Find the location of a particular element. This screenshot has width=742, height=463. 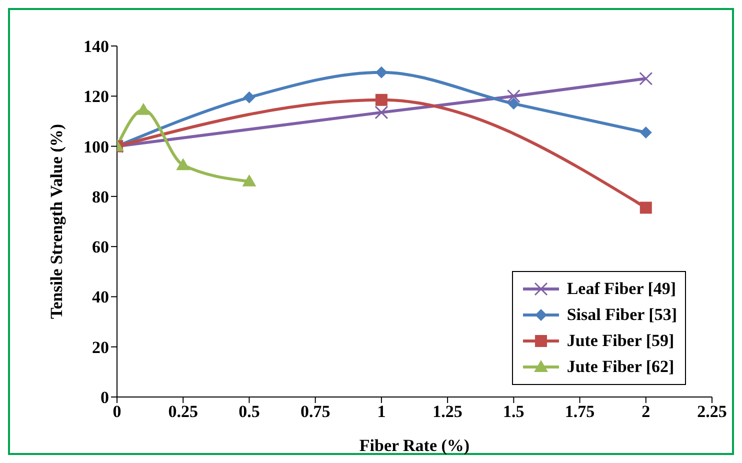

x-tick-label: 2 is located at coordinates (646, 412).